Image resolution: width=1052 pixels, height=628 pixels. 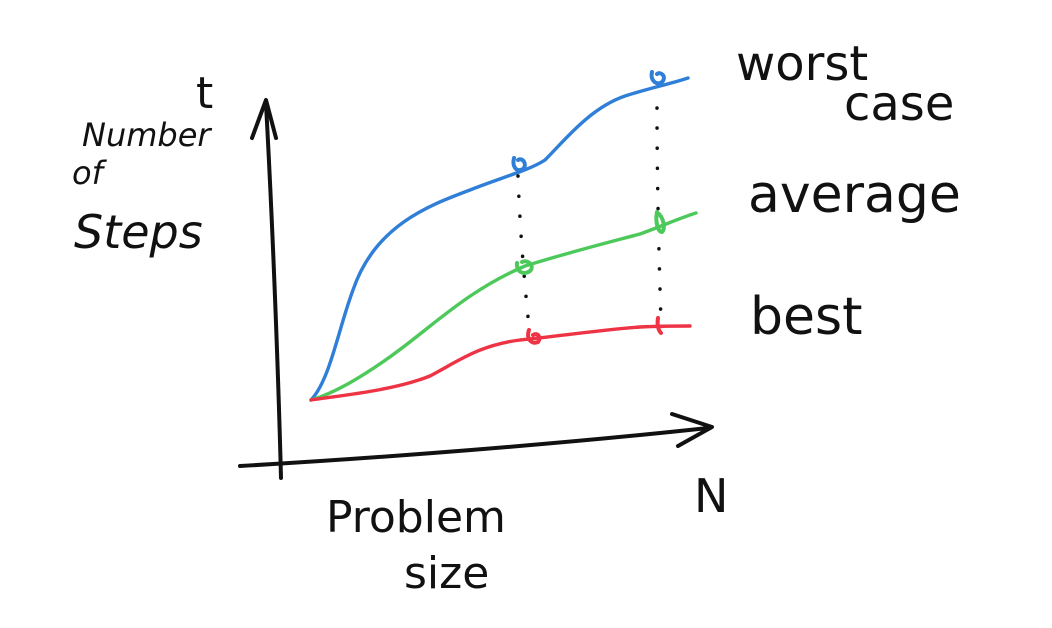 I want to click on x-symbol: N, so click(x=711, y=496).